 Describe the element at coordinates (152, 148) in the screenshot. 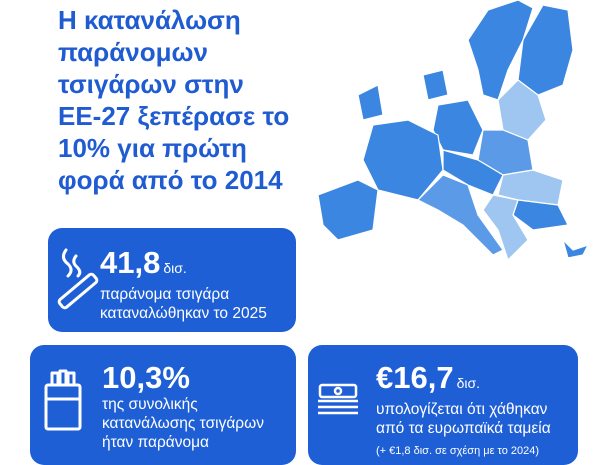

I see `headline-line: 10% για πρώτη` at that location.